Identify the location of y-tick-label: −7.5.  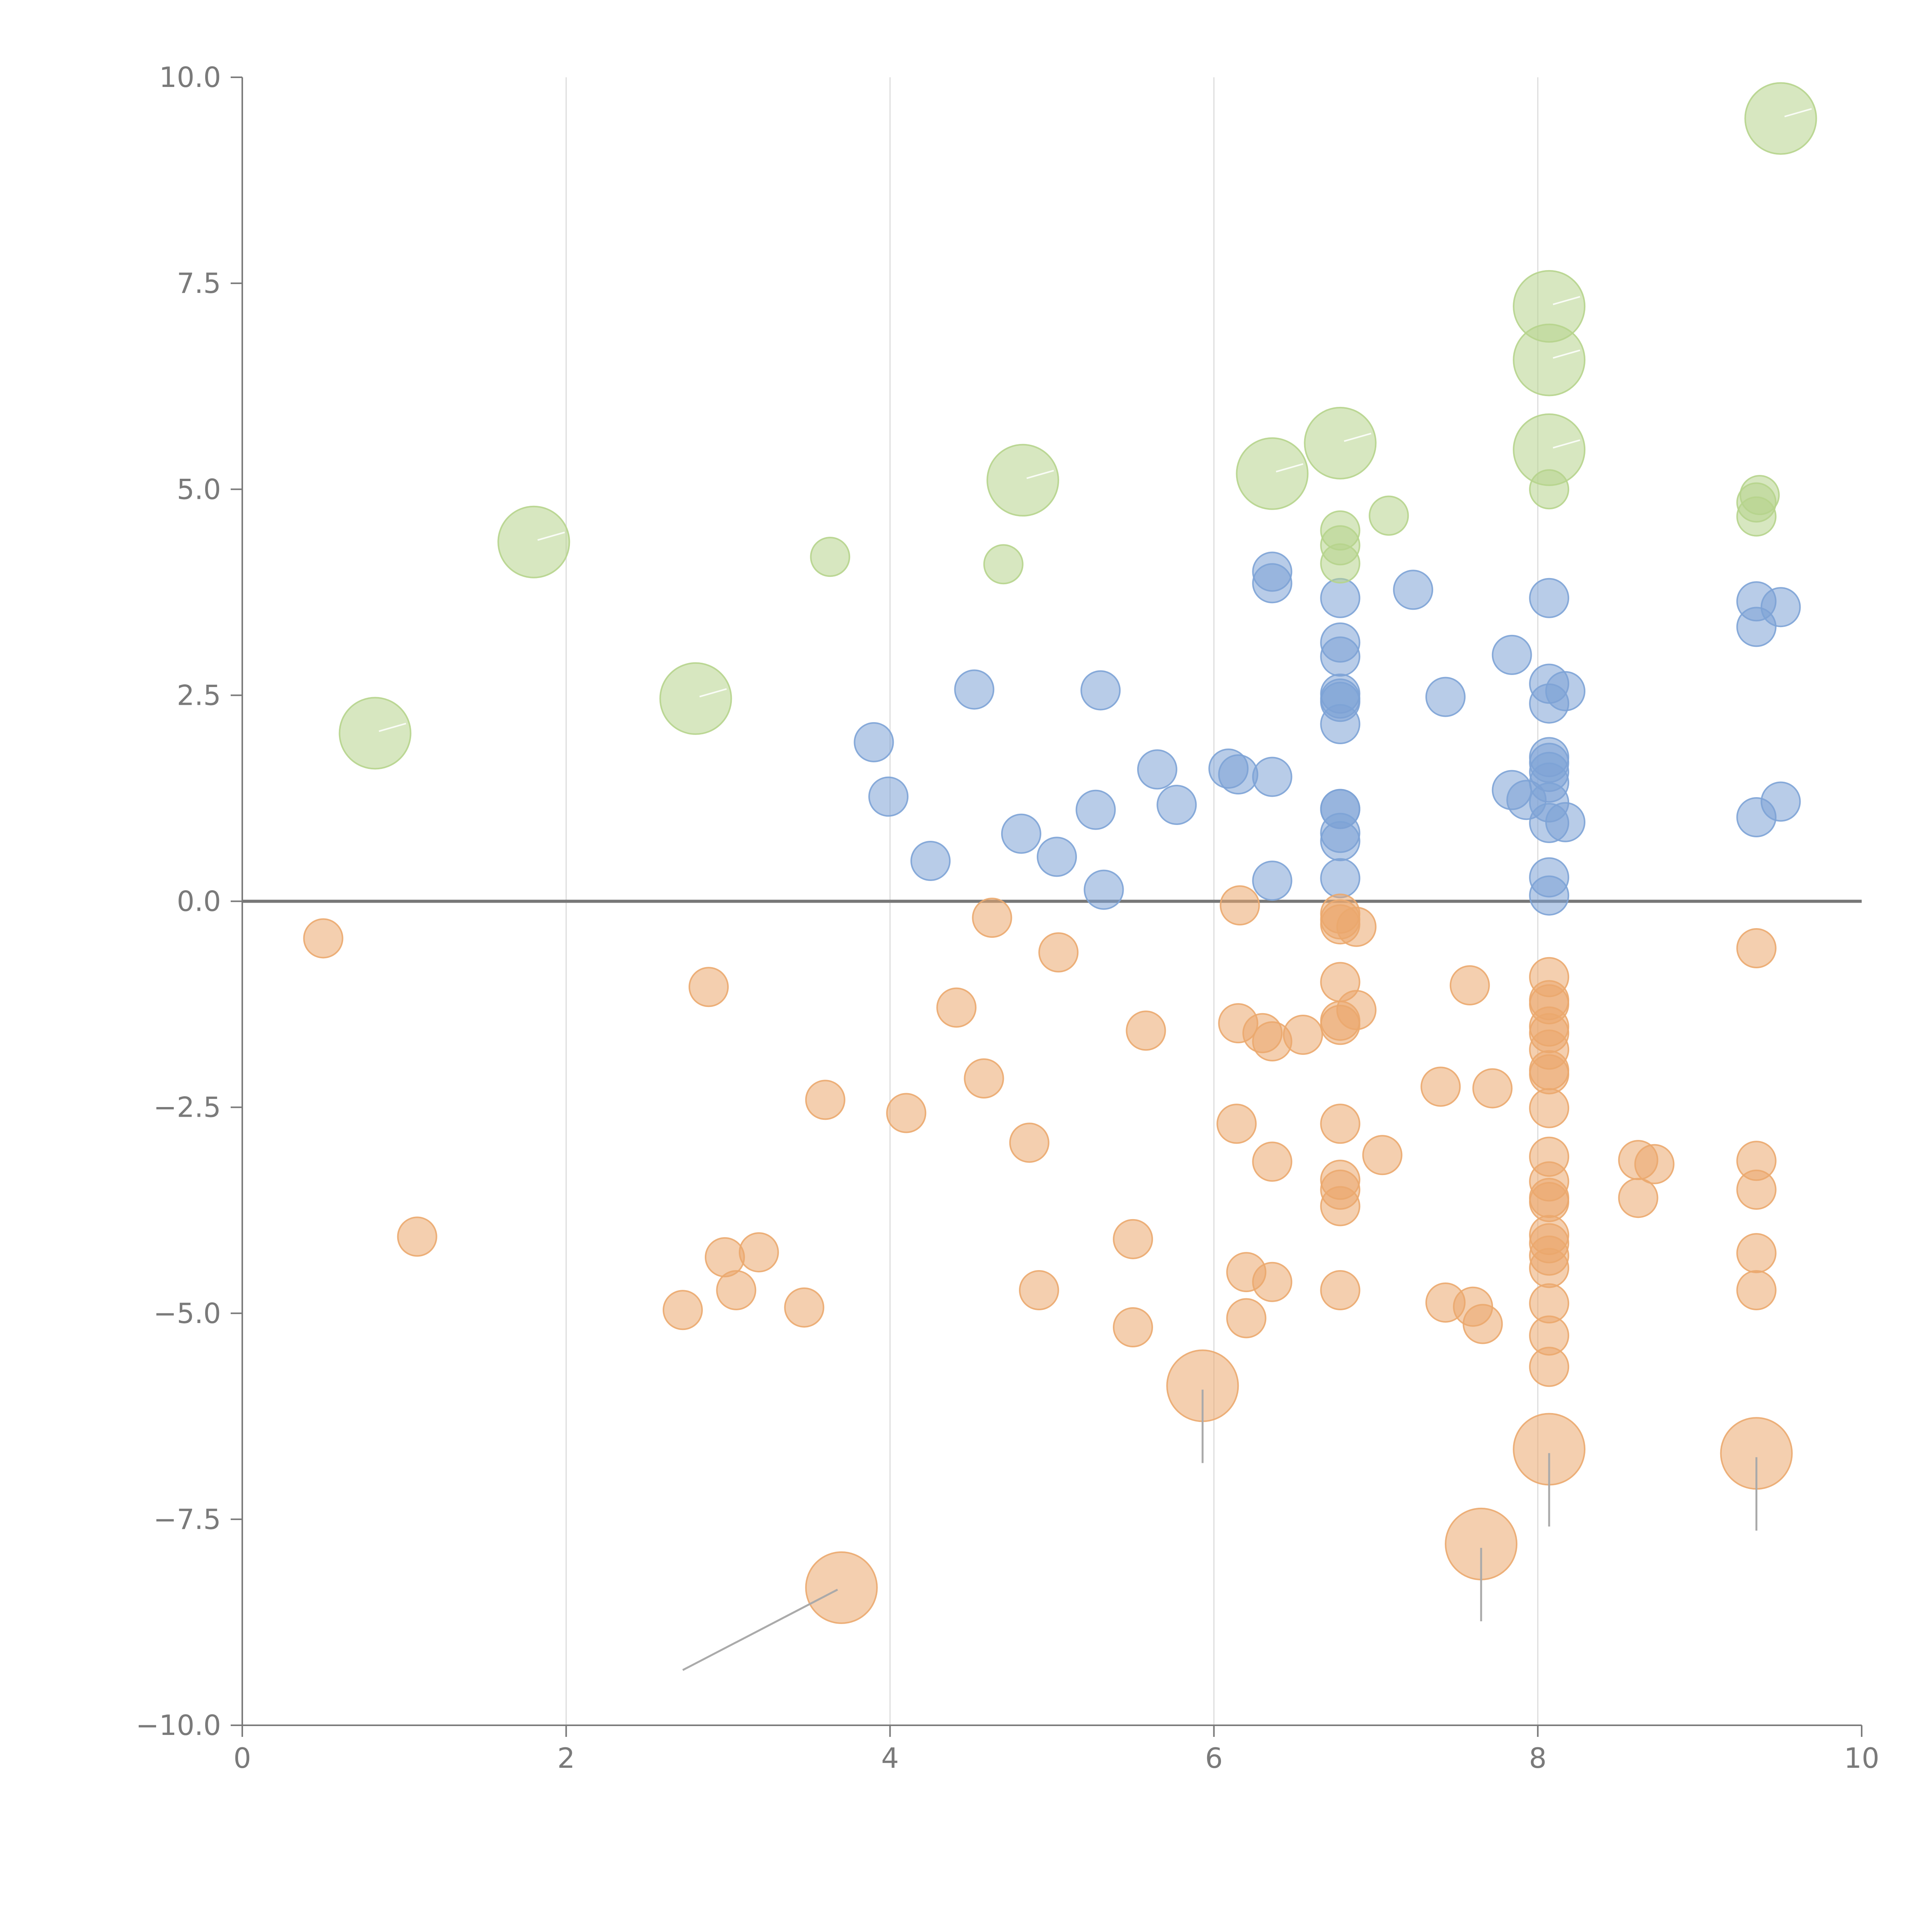
(187, 1519).